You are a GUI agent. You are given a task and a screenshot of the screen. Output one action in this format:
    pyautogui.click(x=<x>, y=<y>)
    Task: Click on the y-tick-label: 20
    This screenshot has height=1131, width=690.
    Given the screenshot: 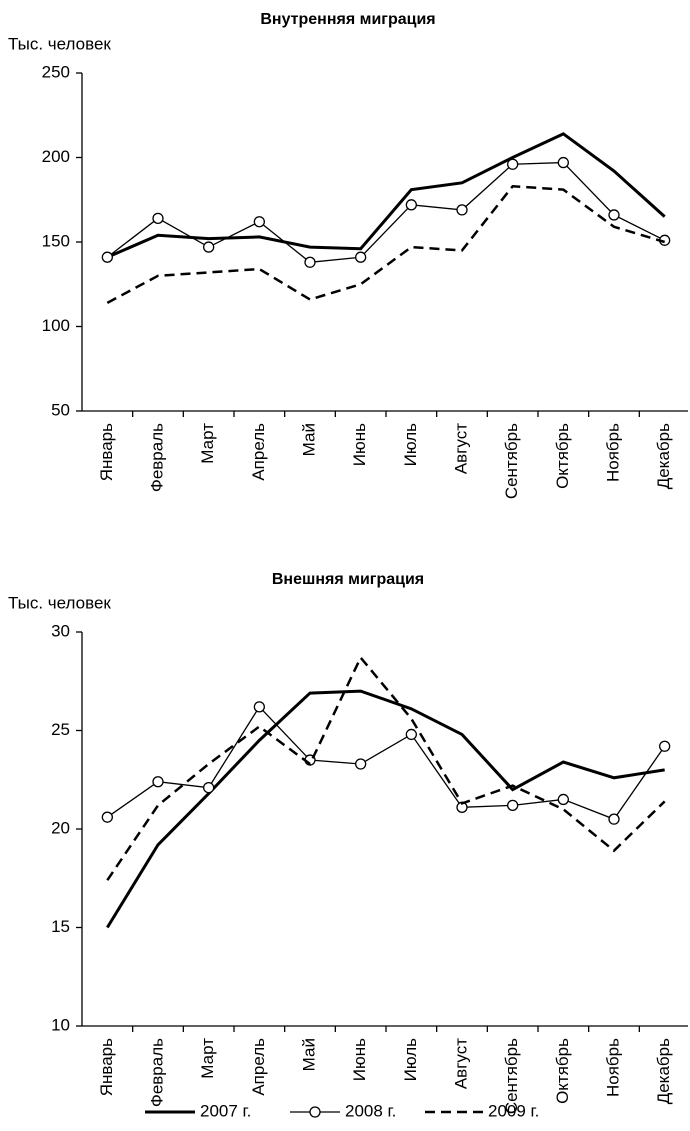 What is the action you would take?
    pyautogui.click(x=60, y=827)
    